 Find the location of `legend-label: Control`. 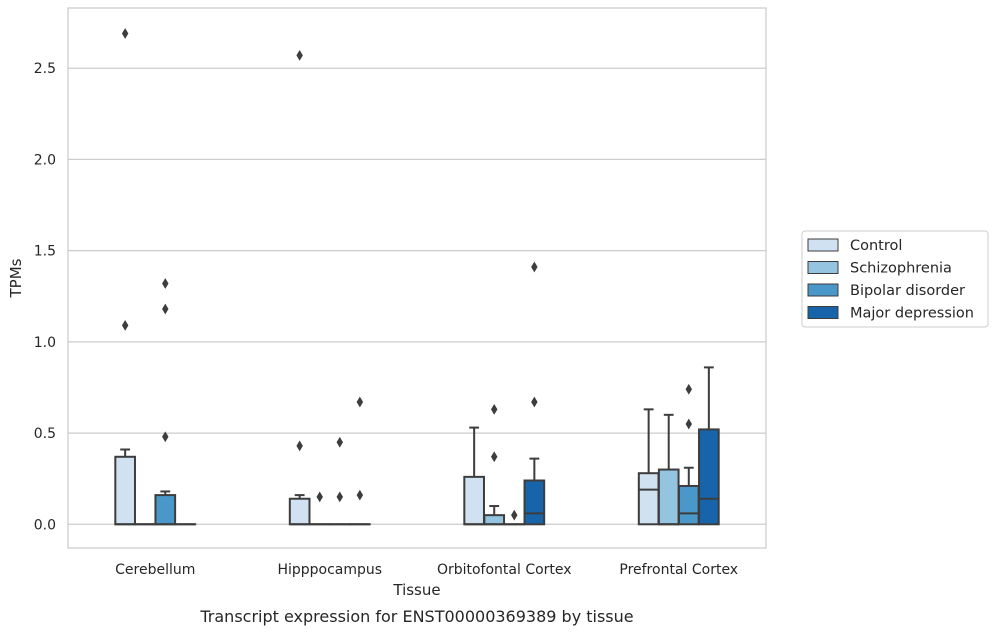

legend-label: Control is located at coordinates (876, 246).